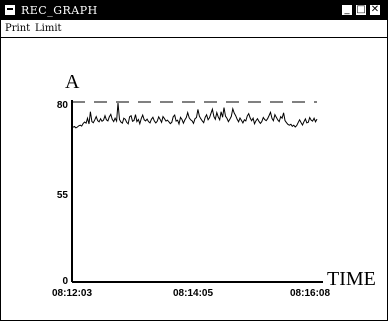  Describe the element at coordinates (62, 105) in the screenshot. I see `y-tick-label-top: 80` at that location.